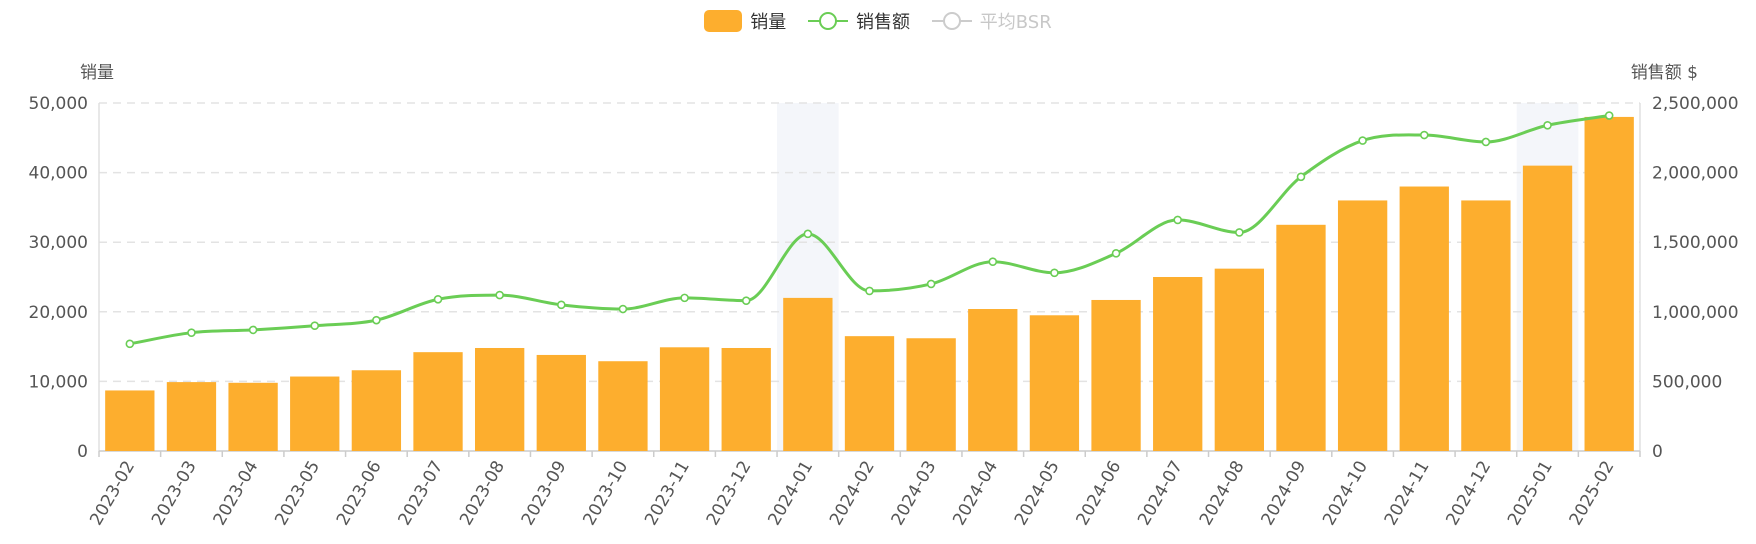  What do you see at coordinates (544, 494) in the screenshot?
I see `x-tick-label: 2023-09` at bounding box center [544, 494].